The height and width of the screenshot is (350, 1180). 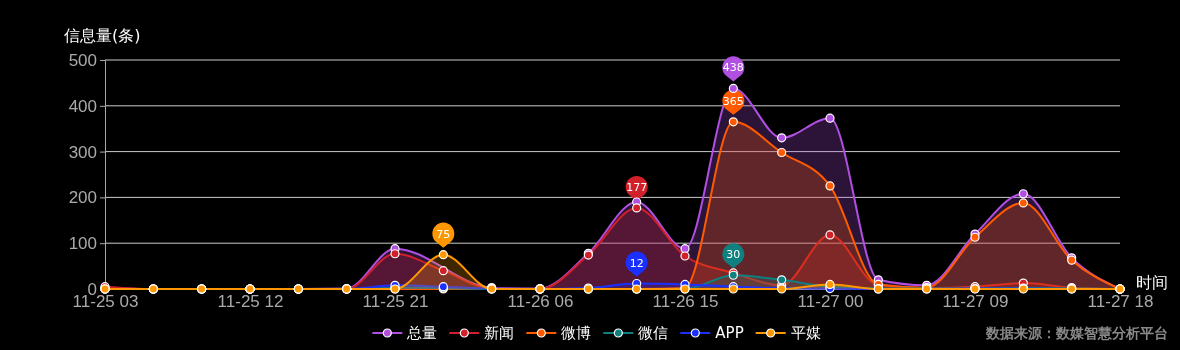 What do you see at coordinates (540, 302) in the screenshot?
I see `x-tick-label: 11-26 06` at bounding box center [540, 302].